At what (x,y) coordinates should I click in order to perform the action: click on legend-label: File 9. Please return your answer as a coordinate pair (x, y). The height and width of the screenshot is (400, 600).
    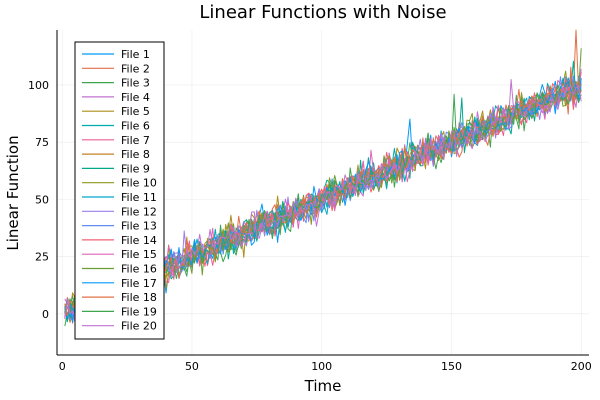
    Looking at the image, I should click on (135, 168).